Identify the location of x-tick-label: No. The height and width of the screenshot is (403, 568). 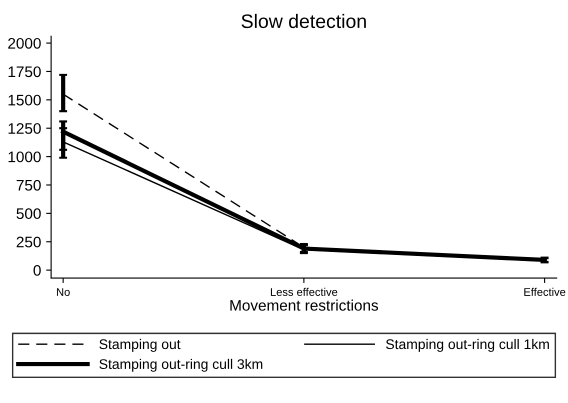
(63, 292).